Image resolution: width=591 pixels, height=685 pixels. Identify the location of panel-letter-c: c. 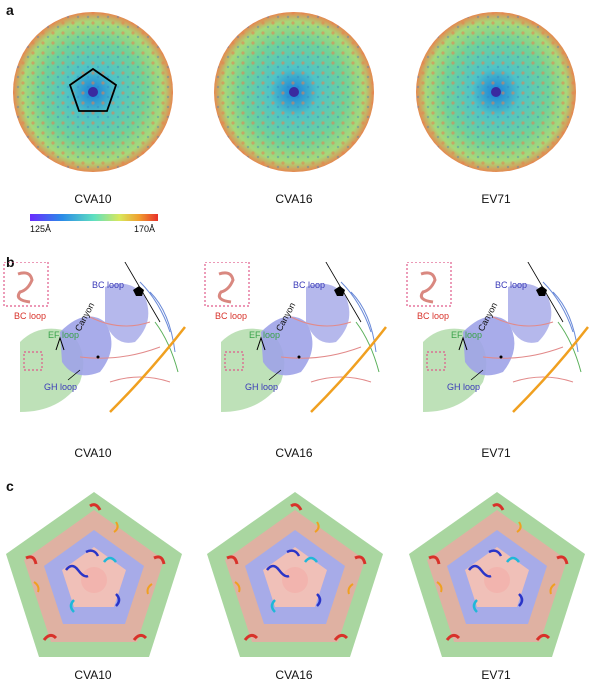
(10, 486).